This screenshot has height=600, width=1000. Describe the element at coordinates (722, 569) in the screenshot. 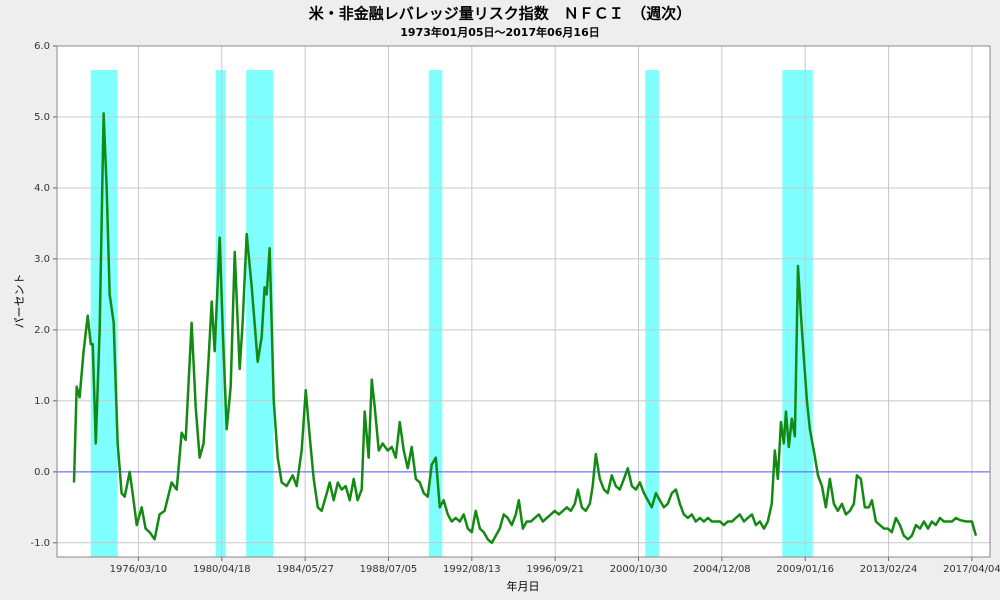

I see `x-tick-label: 2004/12/08` at that location.